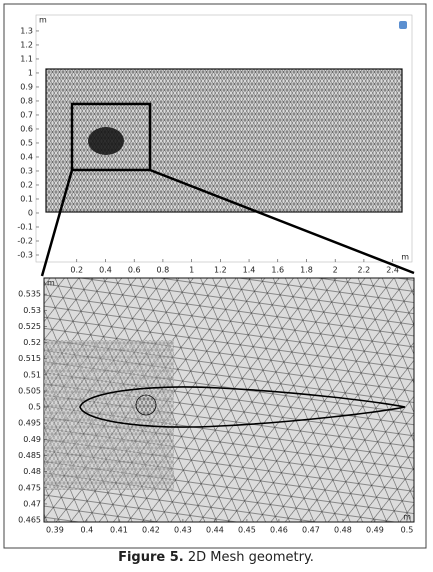 This screenshot has height=572, width=433. Describe the element at coordinates (25, 240) in the screenshot. I see `y-tick-label: -0.2` at that location.